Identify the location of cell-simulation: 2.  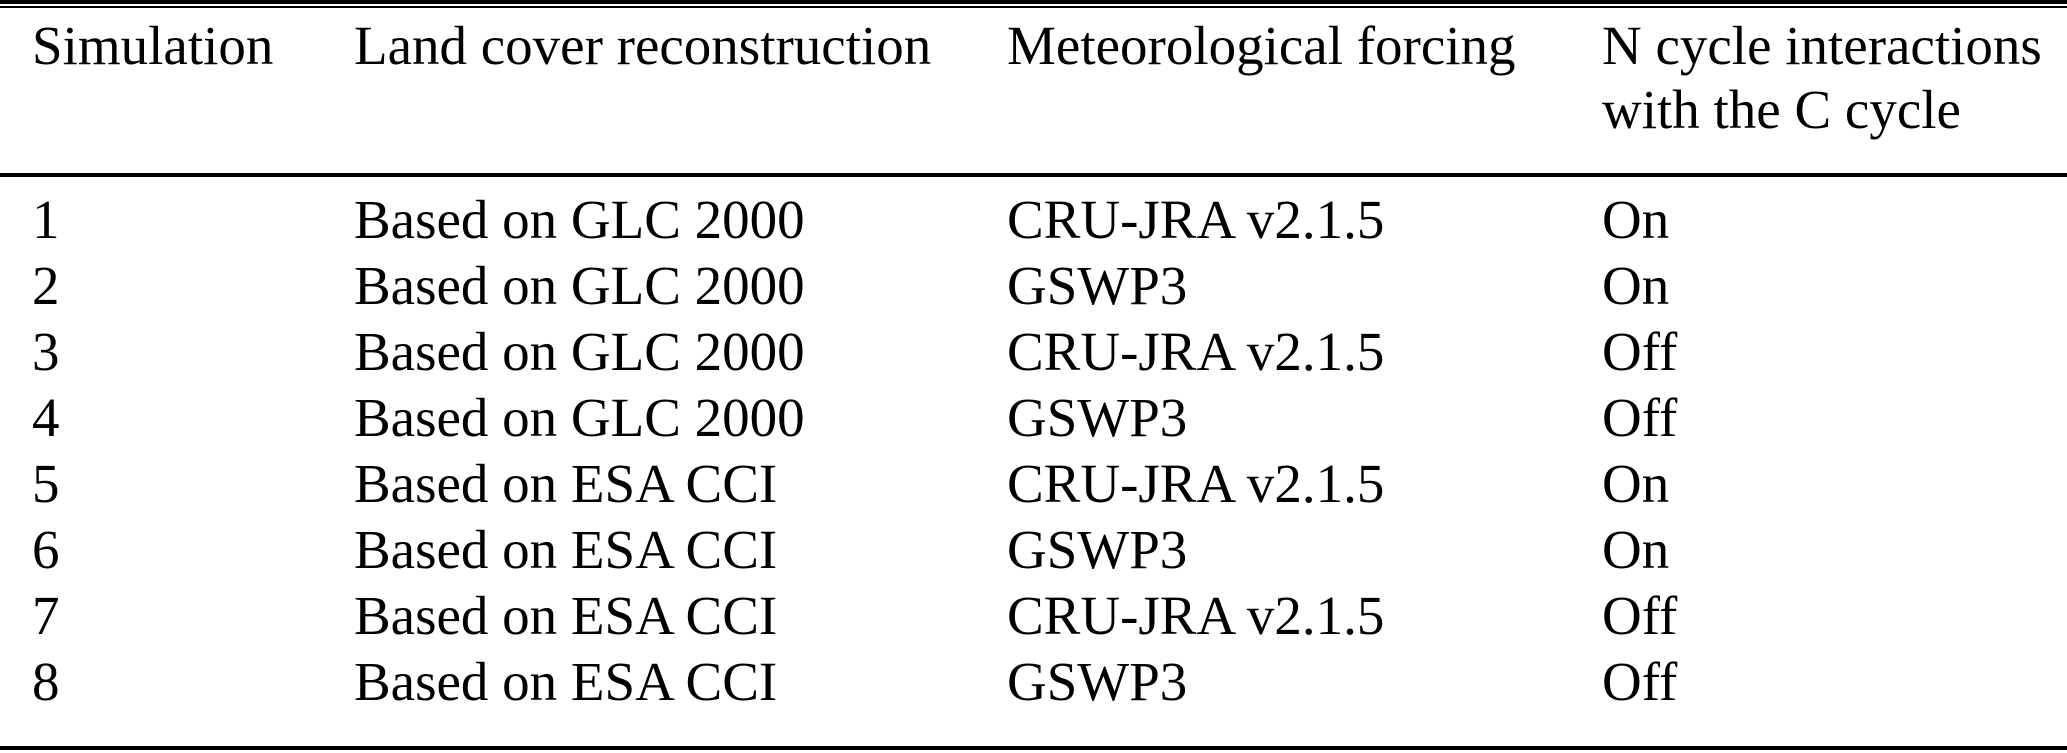
(46, 285).